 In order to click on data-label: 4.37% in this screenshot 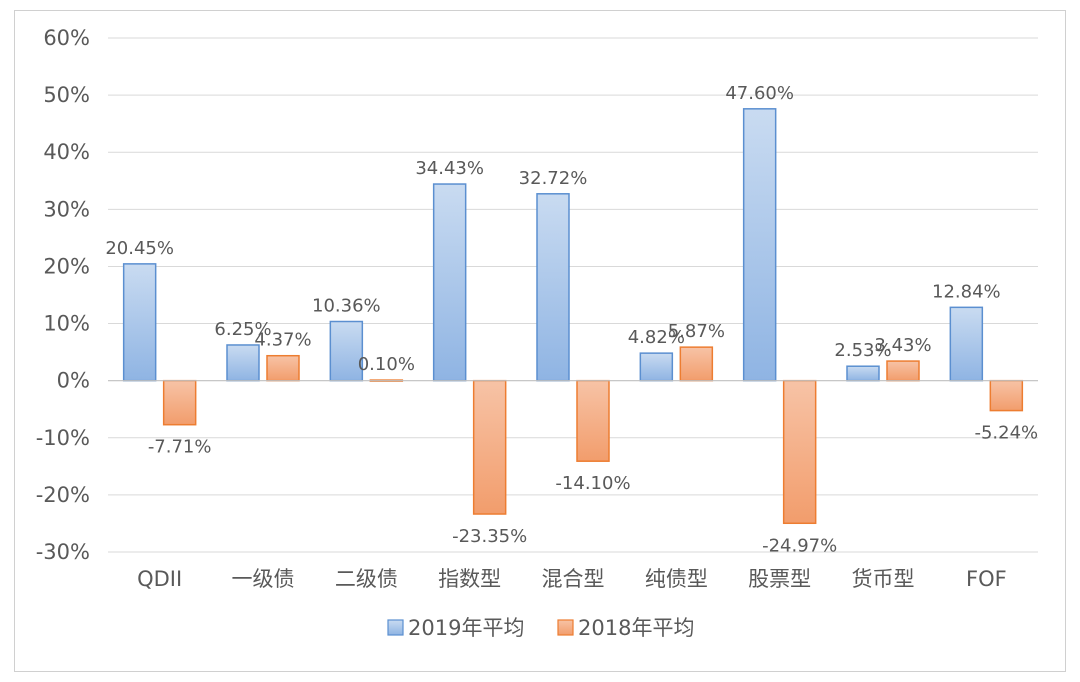, I will do `click(282, 340)`.